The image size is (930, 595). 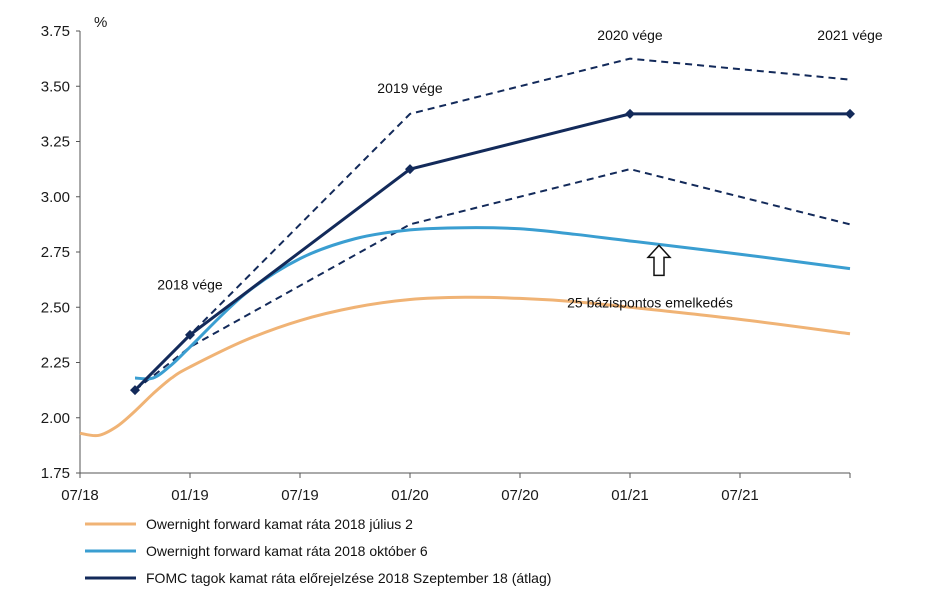 I want to click on y-axis-label: %, so click(x=100, y=22).